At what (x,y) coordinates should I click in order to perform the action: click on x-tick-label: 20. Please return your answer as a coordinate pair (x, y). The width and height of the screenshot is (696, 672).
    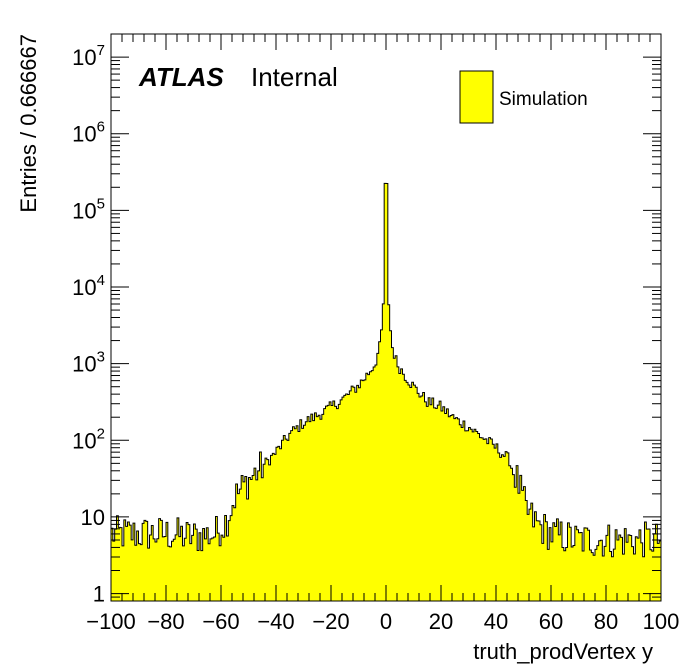
    Looking at the image, I should click on (441, 621).